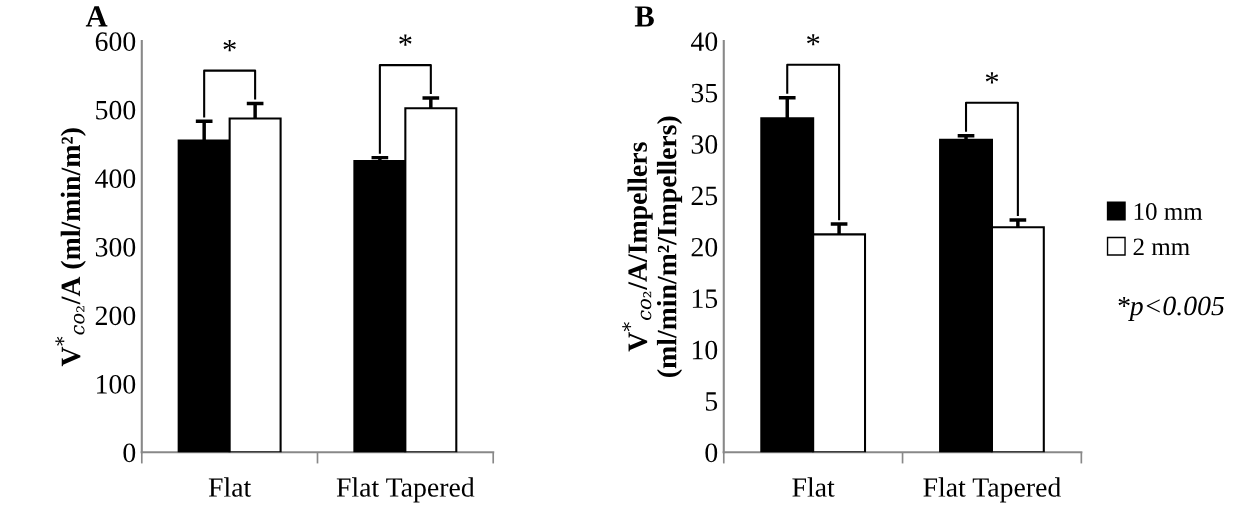  I want to click on y-tick-label: 5, so click(711, 401).